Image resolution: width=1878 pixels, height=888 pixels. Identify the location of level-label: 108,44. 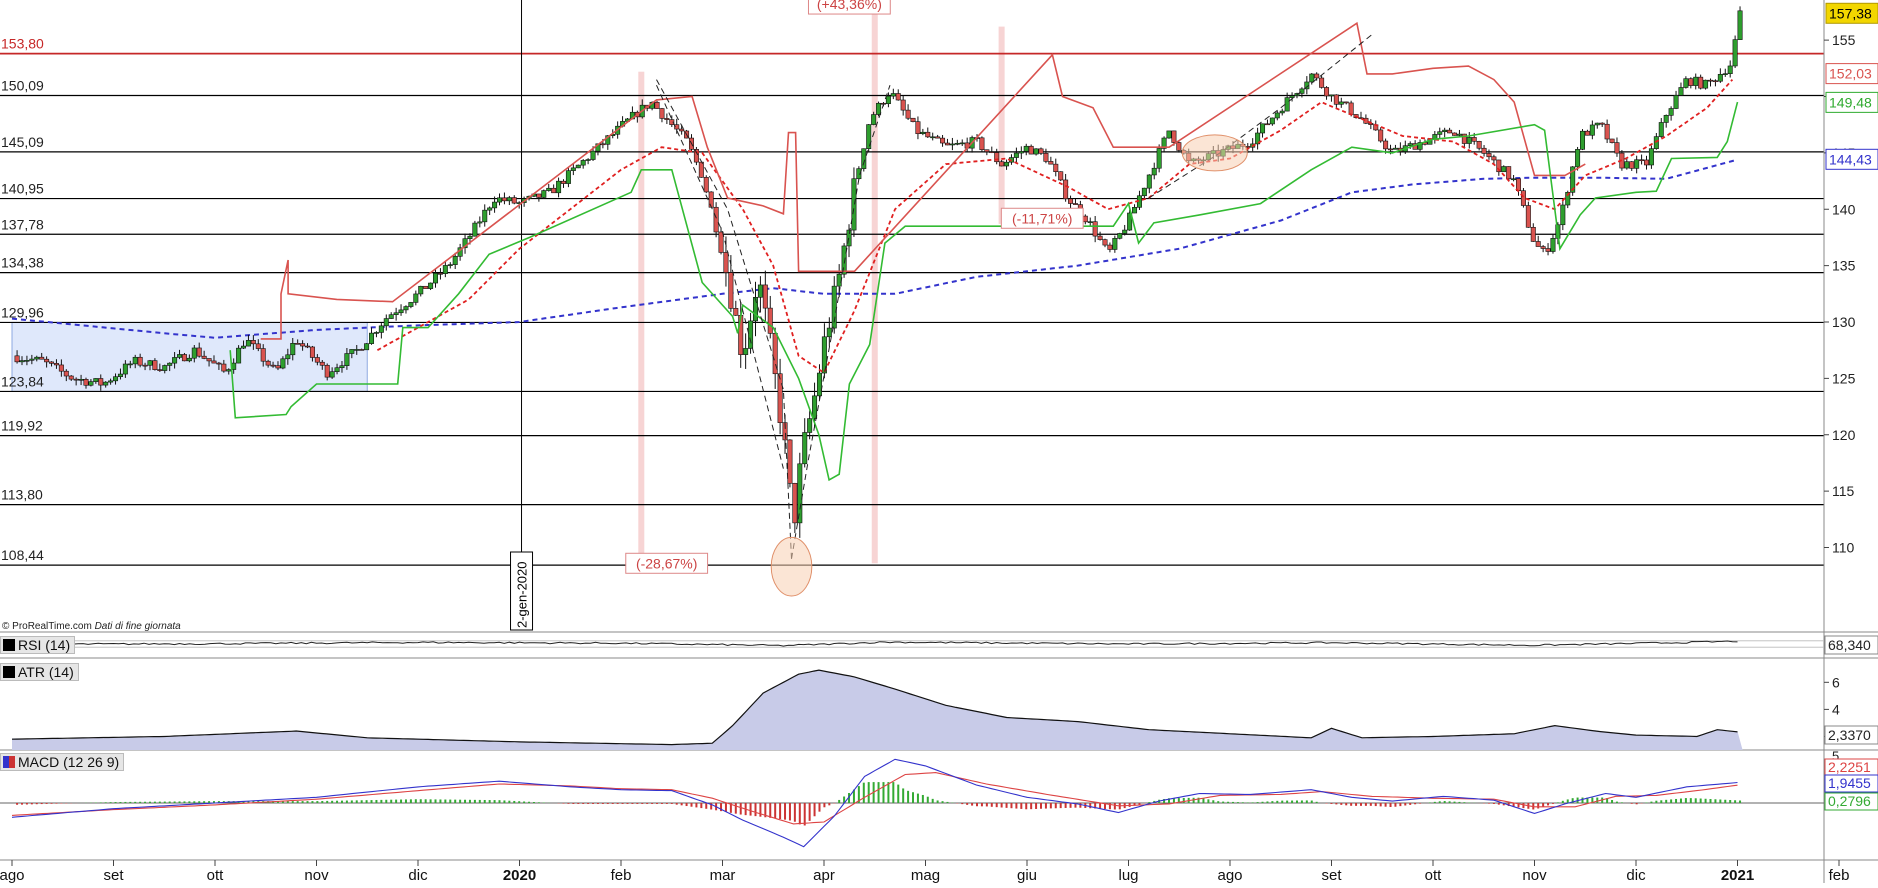
(22, 555).